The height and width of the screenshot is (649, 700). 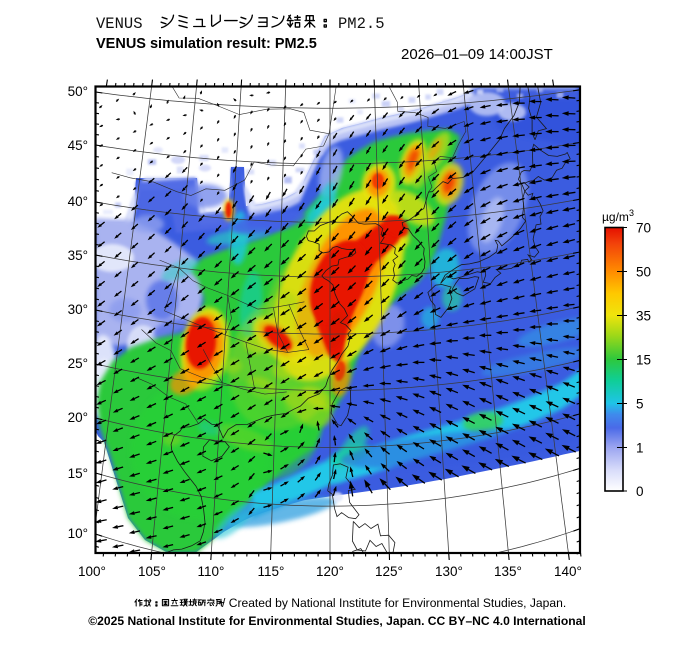 What do you see at coordinates (78, 363) in the screenshot?
I see `svg-text: 25°` at bounding box center [78, 363].